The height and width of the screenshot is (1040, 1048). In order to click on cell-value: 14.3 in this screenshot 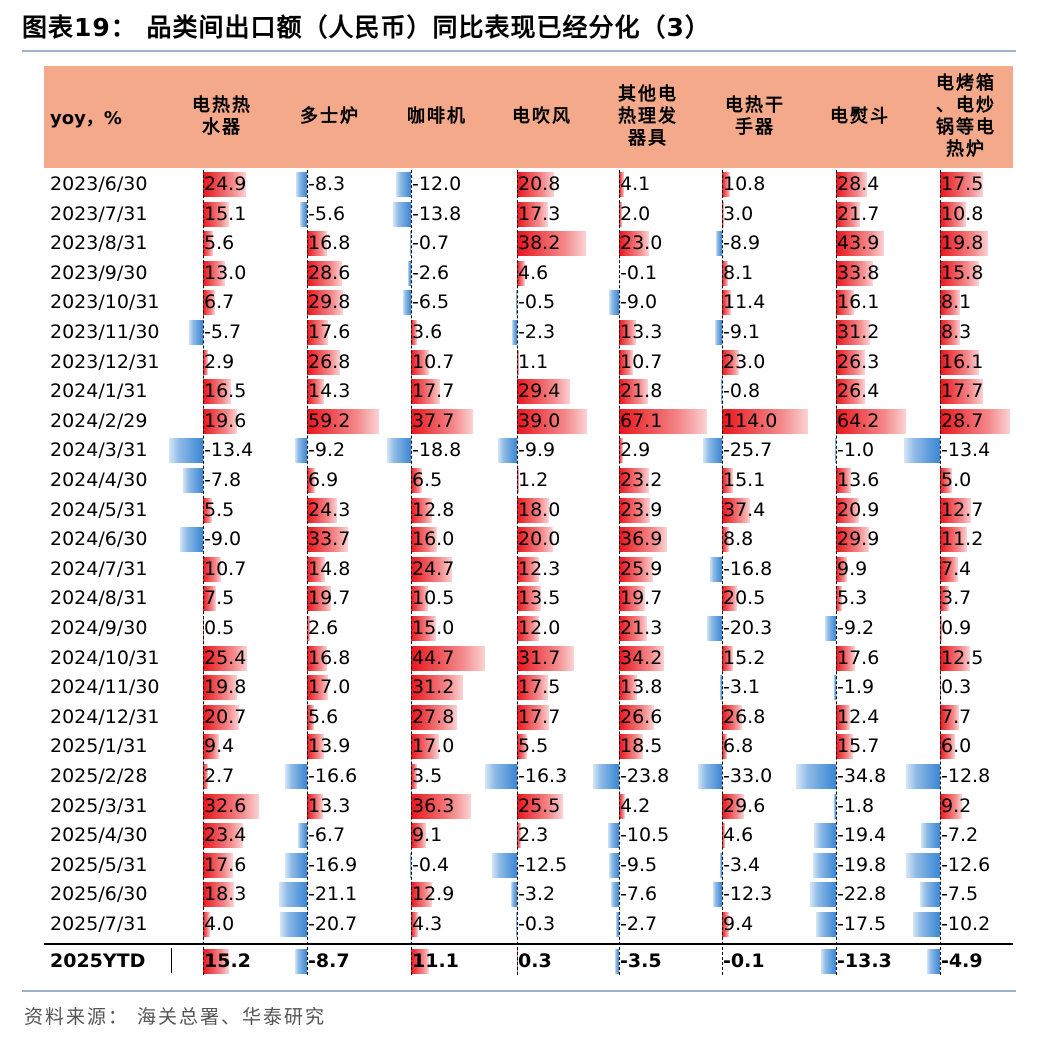, I will do `click(329, 391)`.